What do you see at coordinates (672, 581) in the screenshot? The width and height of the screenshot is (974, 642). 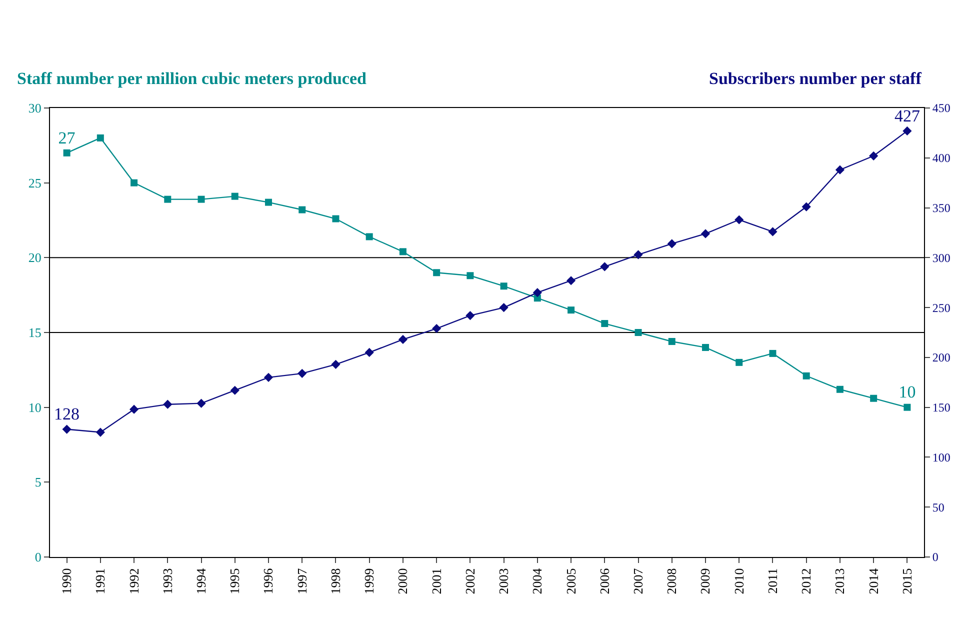 I see `x-tick-label: 2008` at bounding box center [672, 581].